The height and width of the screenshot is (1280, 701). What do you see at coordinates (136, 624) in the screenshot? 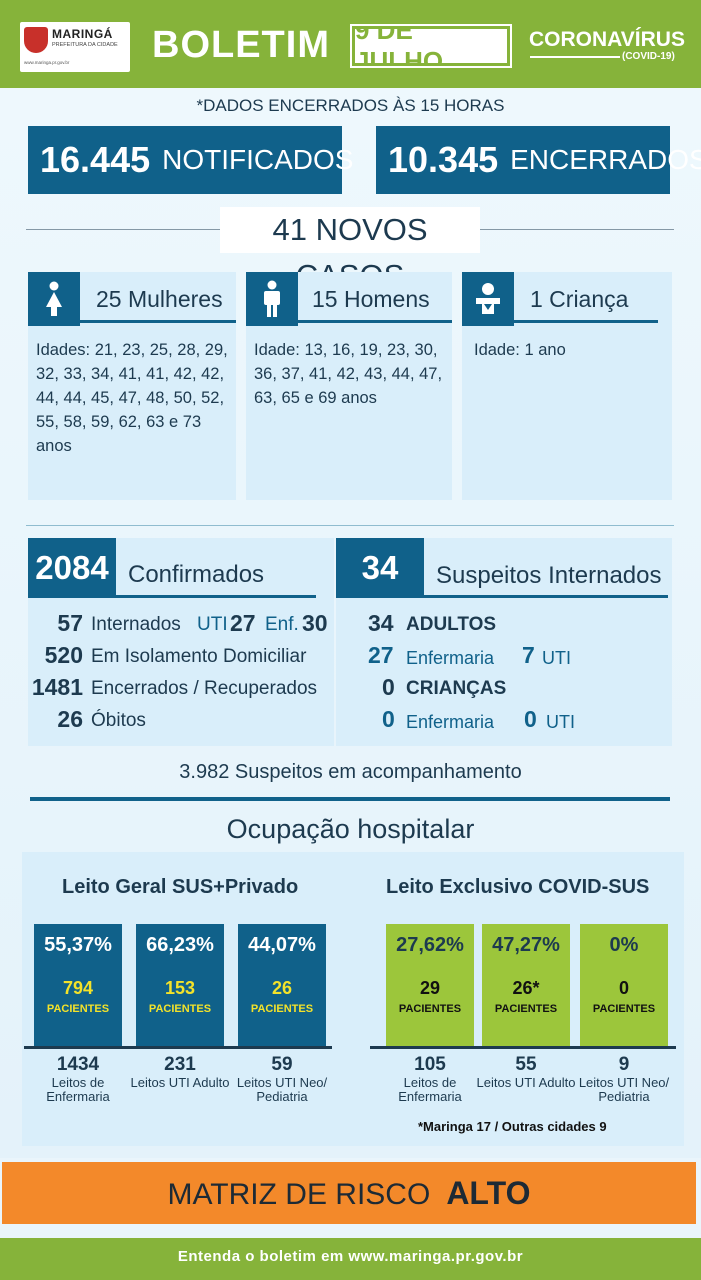
I see `hospitalized-label: Internados` at bounding box center [136, 624].